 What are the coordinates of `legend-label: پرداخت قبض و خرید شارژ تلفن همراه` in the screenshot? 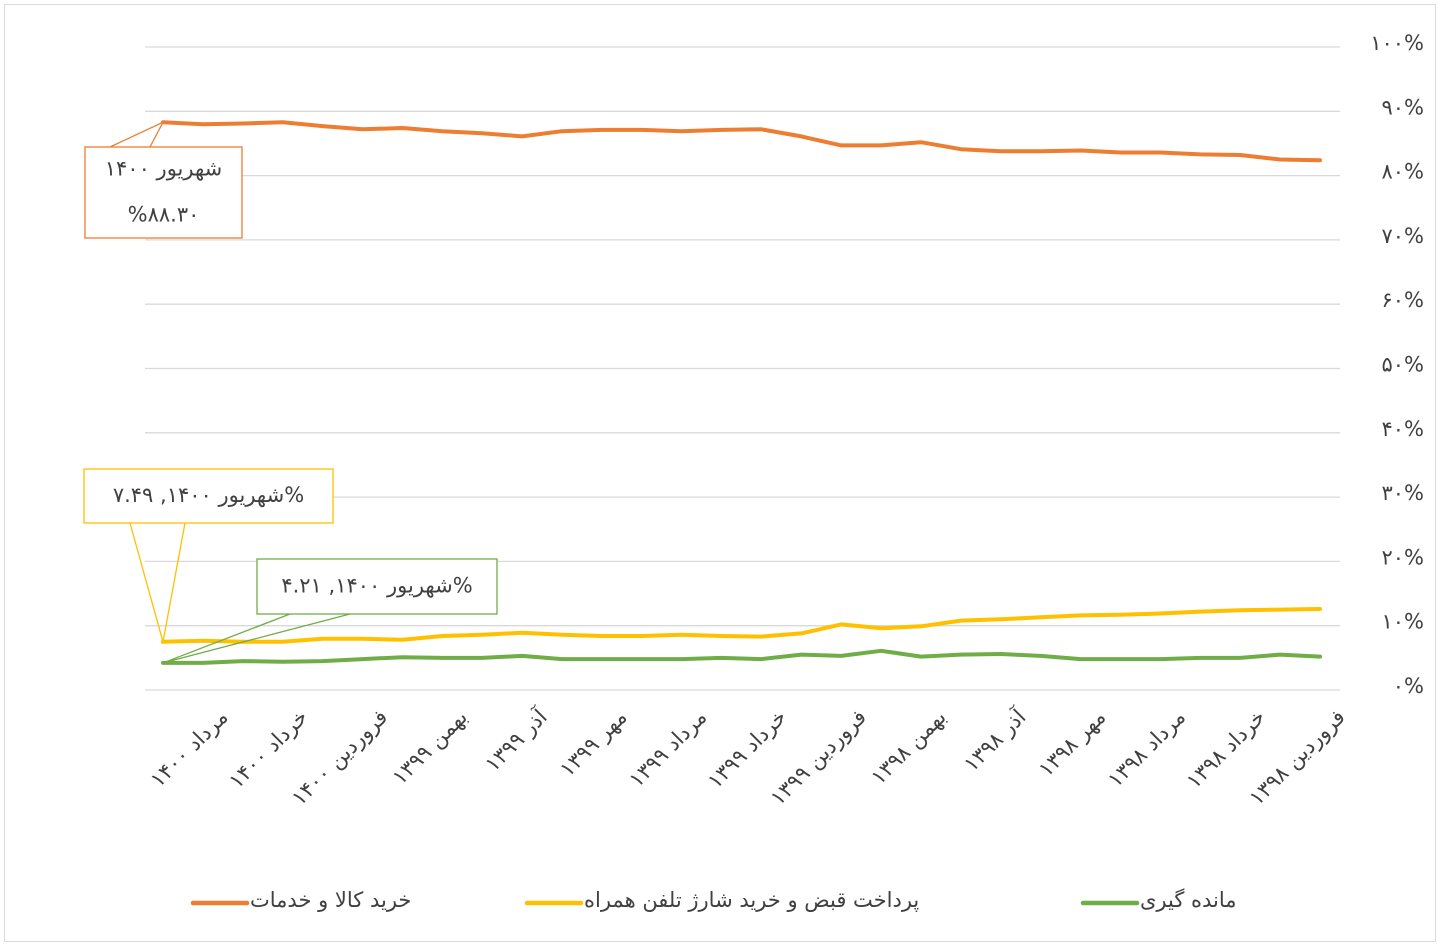 It's located at (751, 900).